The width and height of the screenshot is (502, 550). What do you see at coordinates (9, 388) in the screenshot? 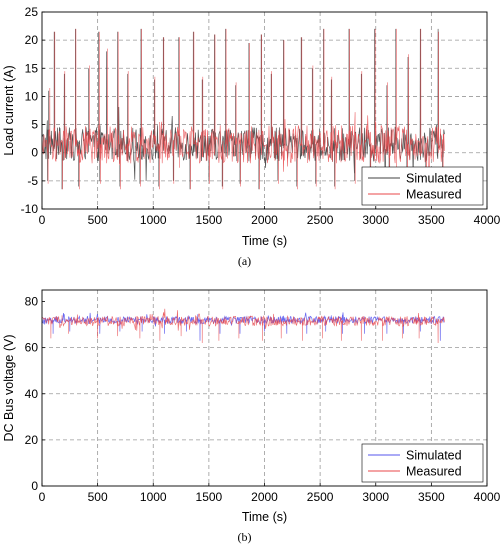
I see `y-axis-label: DC Bus voltage (V)` at bounding box center [9, 388].